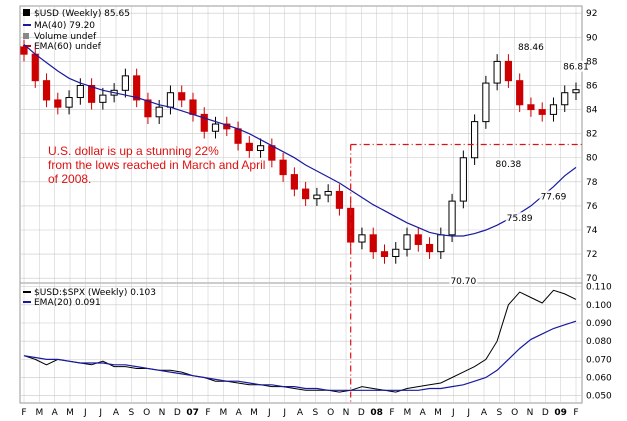 This screenshot has height=421, width=627. Describe the element at coordinates (133, 151) in the screenshot. I see `annotation-line-1: U.S. dollar is up a stunning 22%` at that location.